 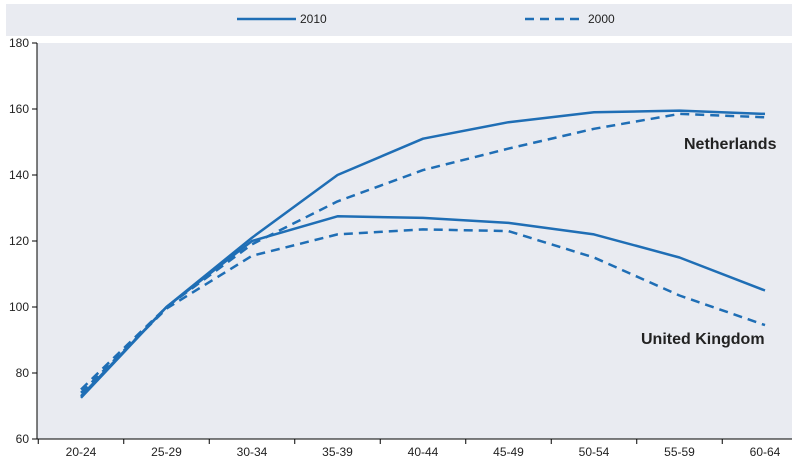 What do you see at coordinates (252, 452) in the screenshot?
I see `x-tick-label-30-34: 30-34` at bounding box center [252, 452].